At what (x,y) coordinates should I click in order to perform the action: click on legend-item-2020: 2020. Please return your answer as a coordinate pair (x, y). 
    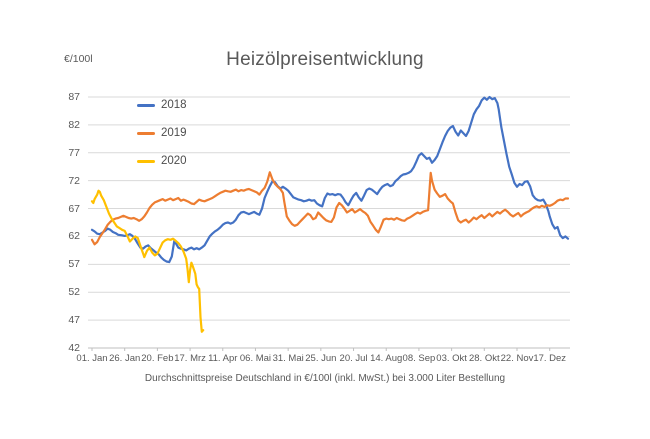
    Looking at the image, I should click on (162, 161).